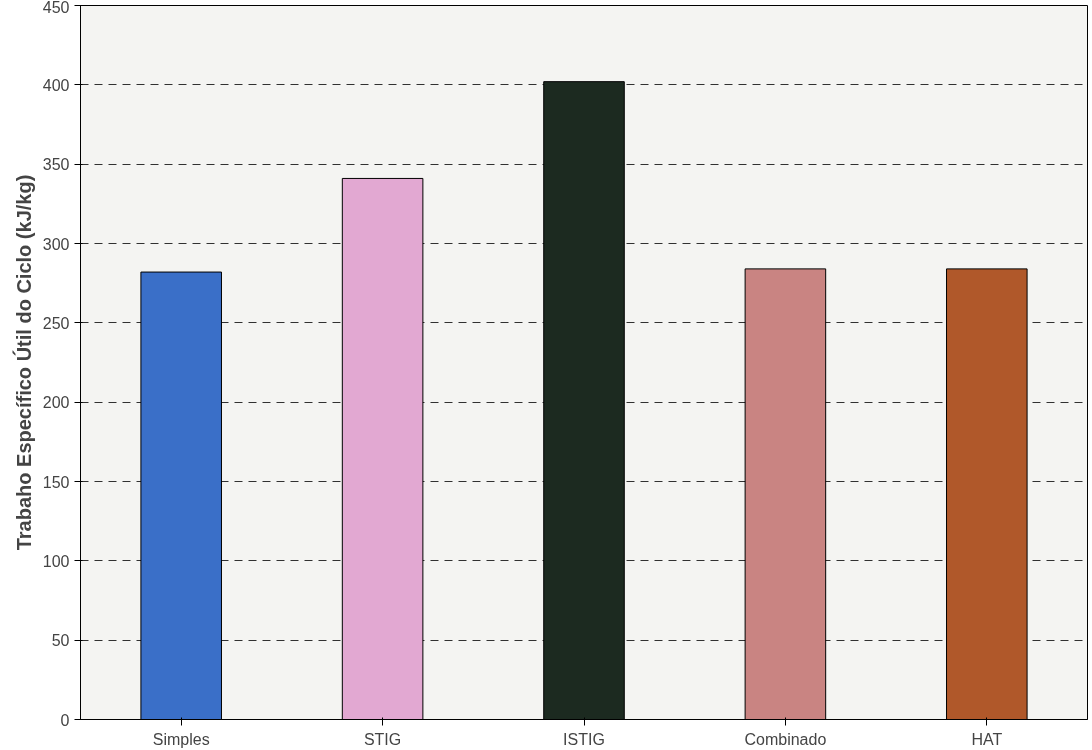 The width and height of the screenshot is (1092, 750). Describe the element at coordinates (785, 739) in the screenshot. I see `x-tick-label: Combinado` at that location.